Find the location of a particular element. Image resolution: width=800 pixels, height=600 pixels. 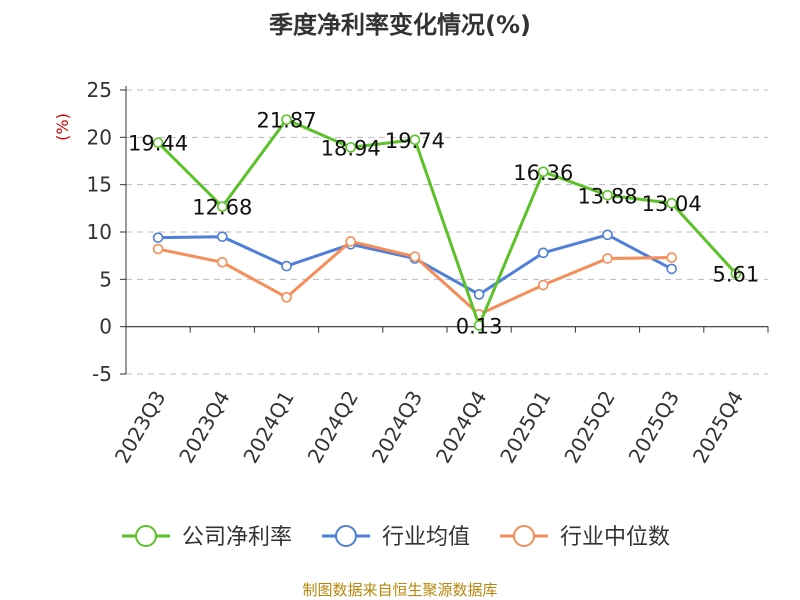

x-tick-label: 2024Q4 is located at coordinates (461, 426).